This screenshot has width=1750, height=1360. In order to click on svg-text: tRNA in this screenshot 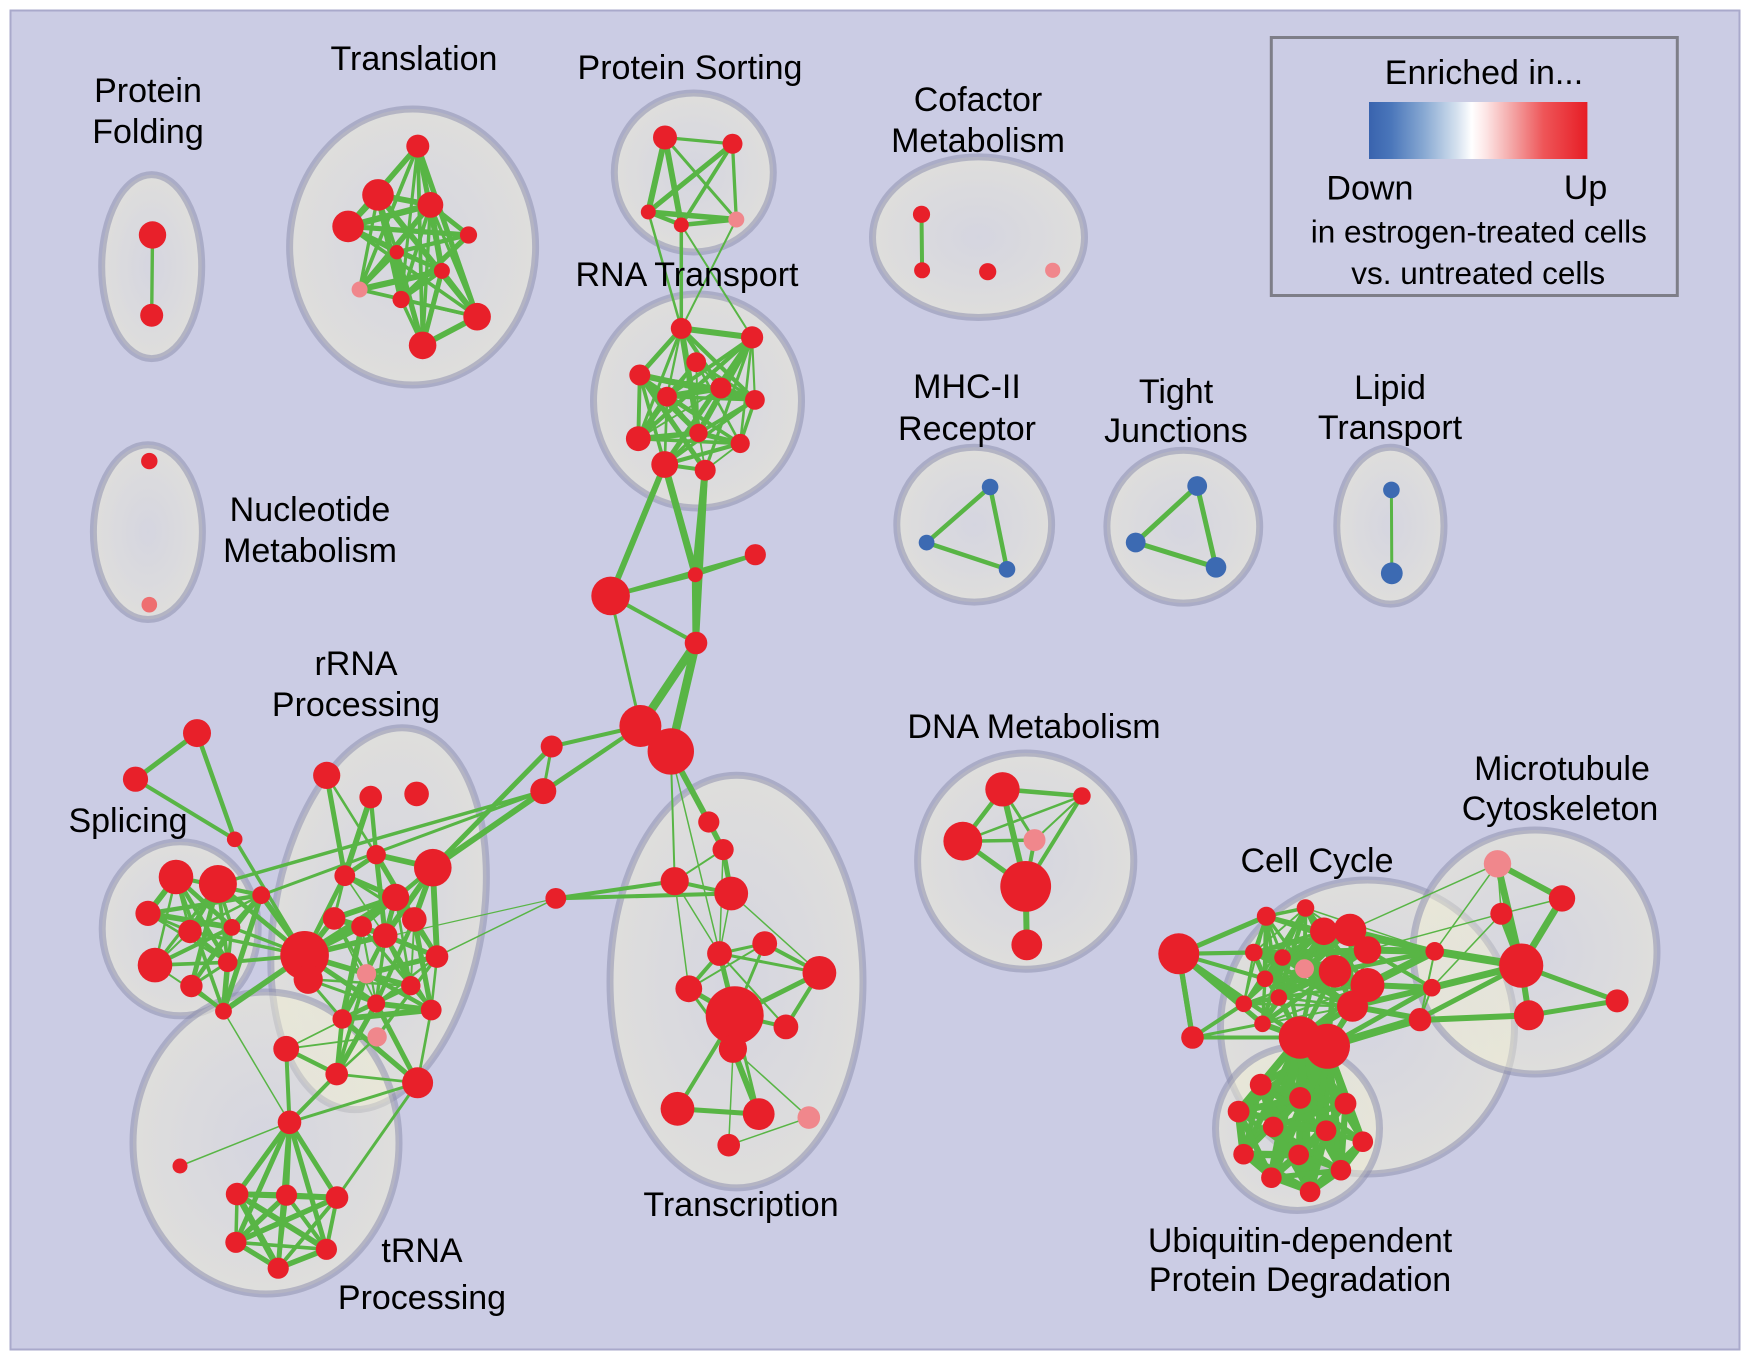, I will do `click(422, 1251)`.